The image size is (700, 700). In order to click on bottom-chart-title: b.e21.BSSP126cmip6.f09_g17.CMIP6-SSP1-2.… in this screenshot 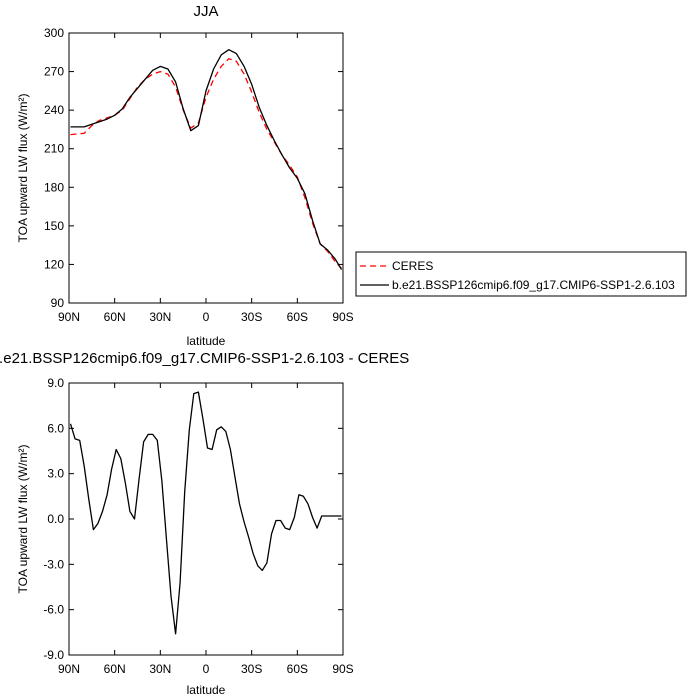, I will do `click(204, 358)`.